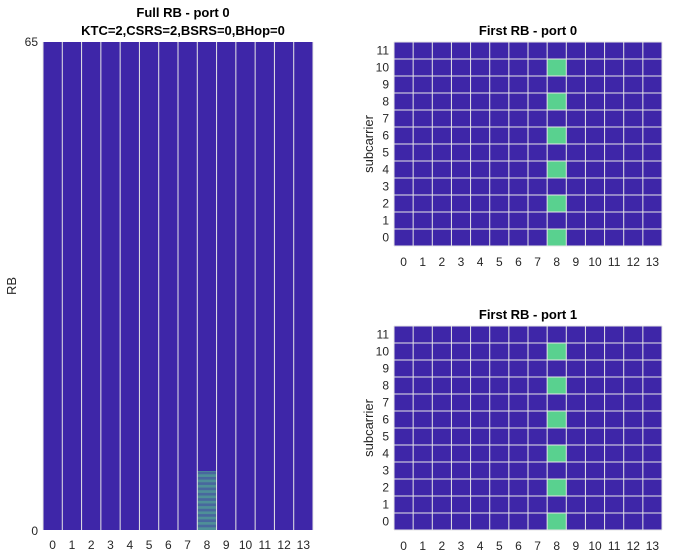  What do you see at coordinates (52, 545) in the screenshot?
I see `x-tick-label: 0` at bounding box center [52, 545].